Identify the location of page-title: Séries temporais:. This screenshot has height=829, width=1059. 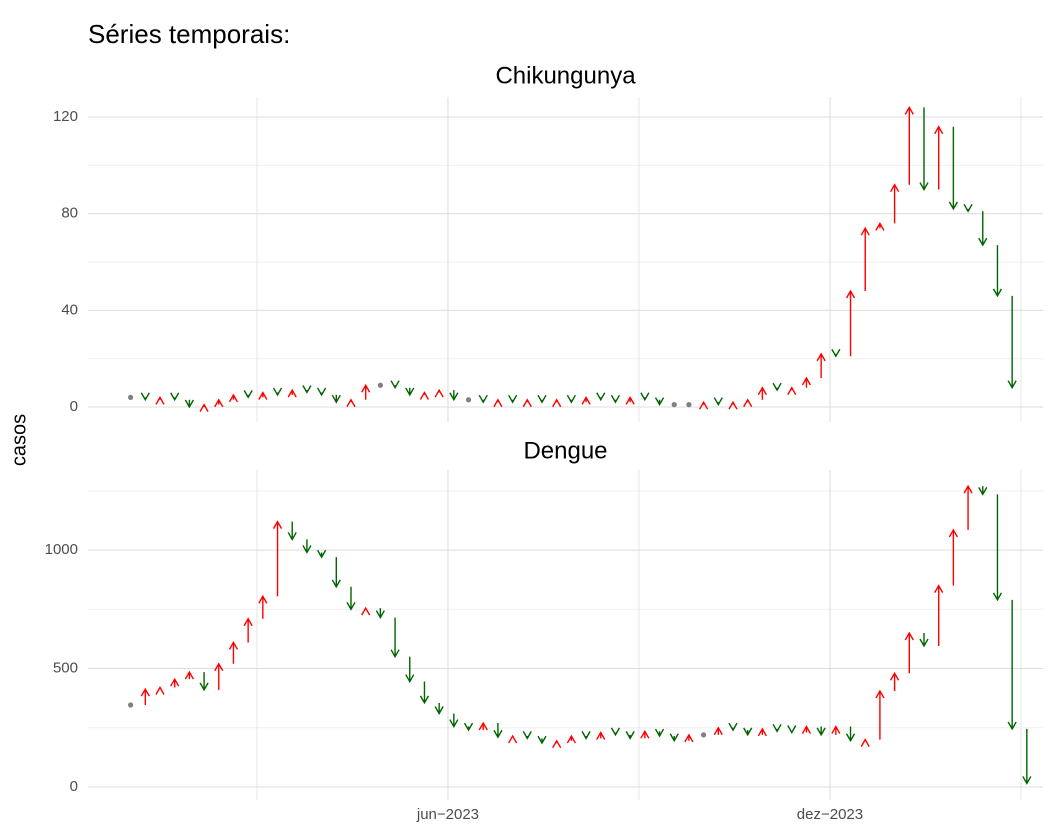
(189, 34).